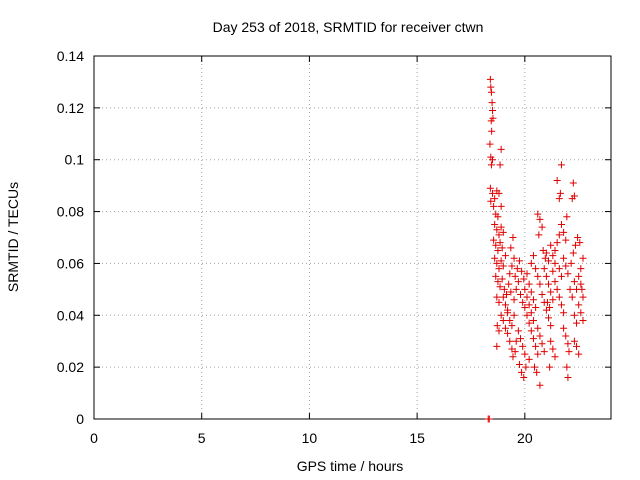  I want to click on y-tick-label: 0.1, so click(75, 160).